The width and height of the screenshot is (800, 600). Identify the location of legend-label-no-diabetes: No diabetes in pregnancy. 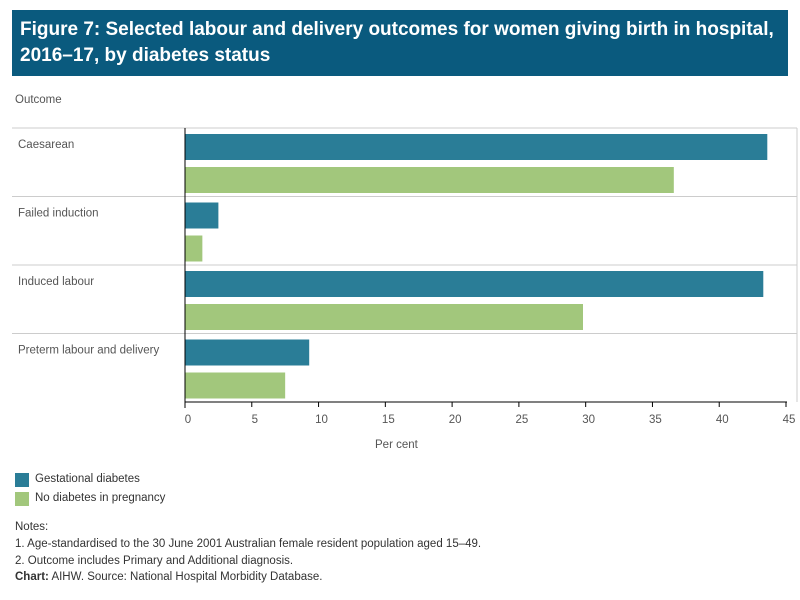
(100, 498).